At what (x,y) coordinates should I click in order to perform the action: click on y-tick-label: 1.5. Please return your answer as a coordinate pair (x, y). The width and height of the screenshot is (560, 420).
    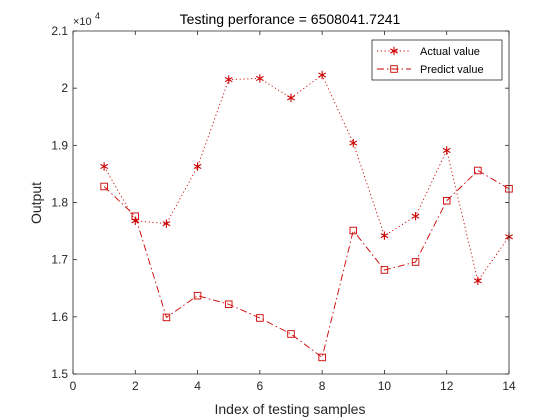
    Looking at the image, I should click on (59, 374).